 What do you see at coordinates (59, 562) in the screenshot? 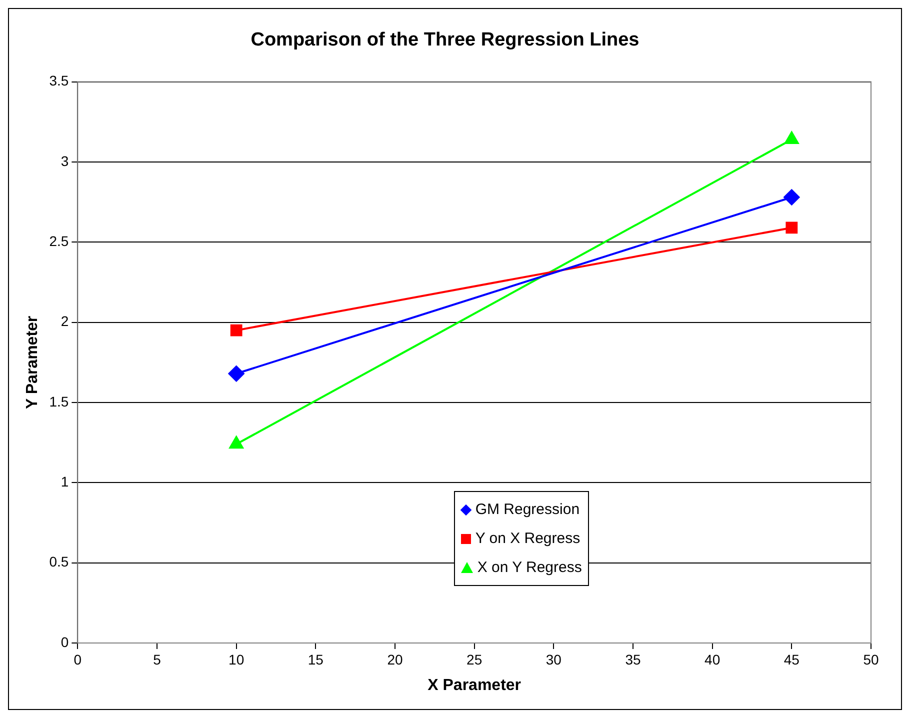
I see `y-tick-label: 0.5` at bounding box center [59, 562].